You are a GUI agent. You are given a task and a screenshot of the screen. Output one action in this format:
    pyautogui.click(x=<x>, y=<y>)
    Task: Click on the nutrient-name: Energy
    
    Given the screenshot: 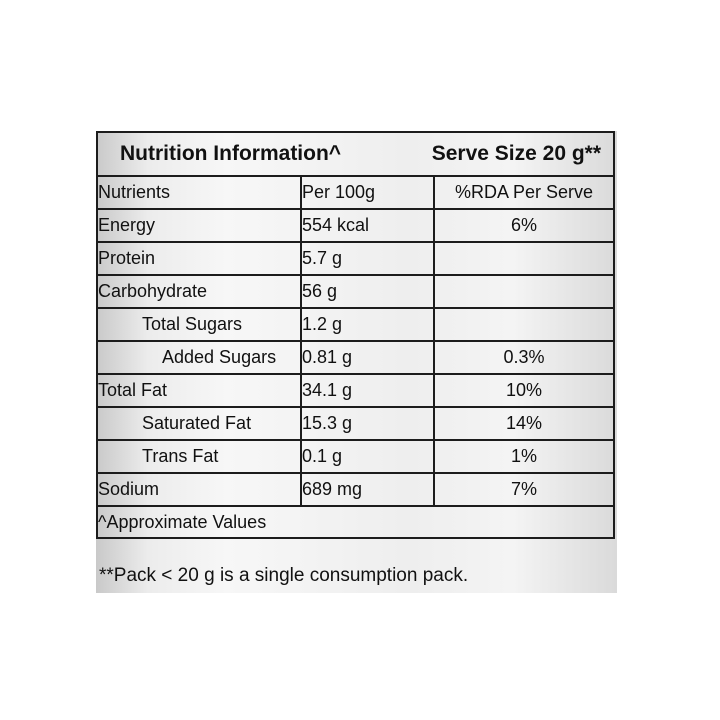 What is the action you would take?
    pyautogui.click(x=199, y=225)
    